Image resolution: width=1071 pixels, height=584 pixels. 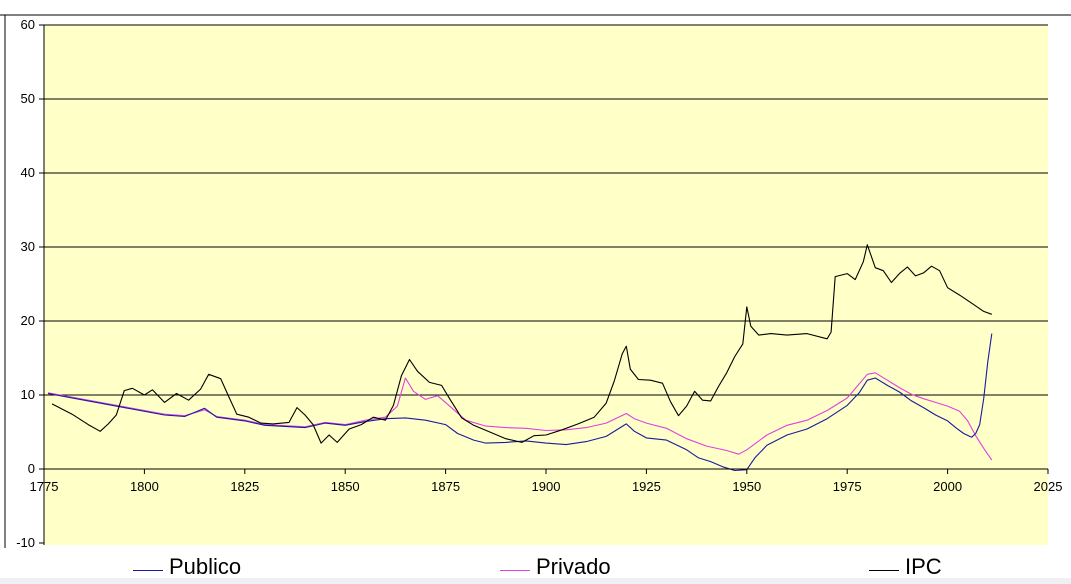 I want to click on y-tick-label: 10, so click(x=28, y=394).